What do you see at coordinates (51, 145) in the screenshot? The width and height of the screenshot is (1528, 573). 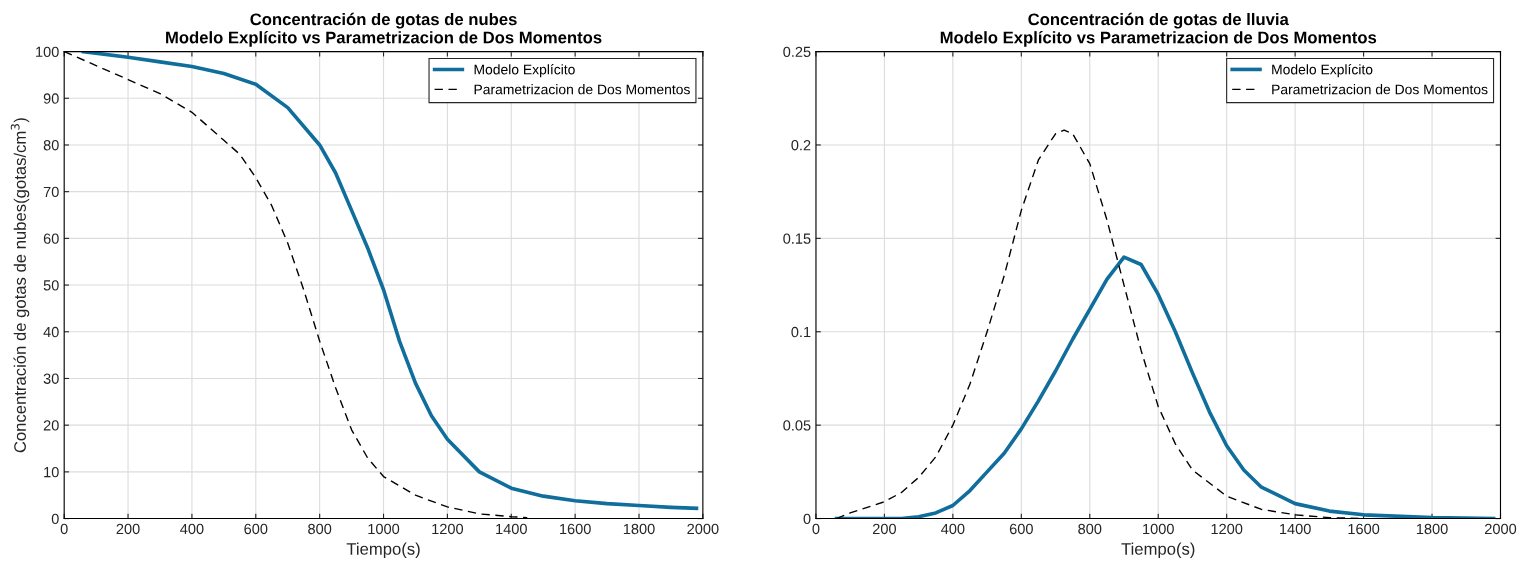 I see `y-tick-label: 80` at bounding box center [51, 145].